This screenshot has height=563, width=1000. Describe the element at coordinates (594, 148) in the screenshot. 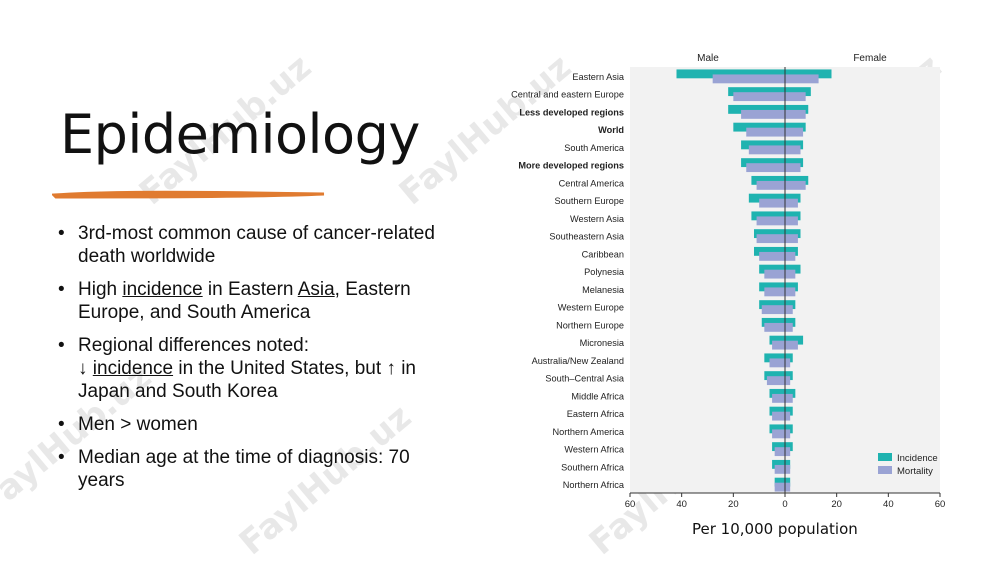

I see `category-label: South America` at that location.